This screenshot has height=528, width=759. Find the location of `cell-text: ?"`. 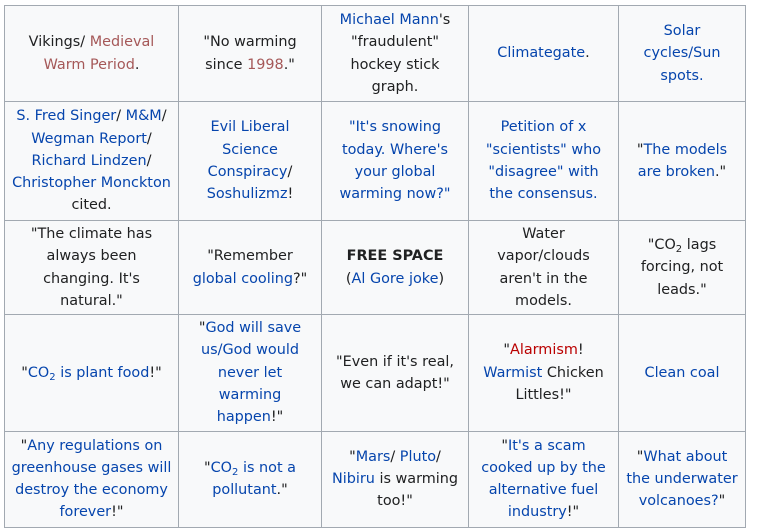

cell-text: ?" is located at coordinates (300, 278).